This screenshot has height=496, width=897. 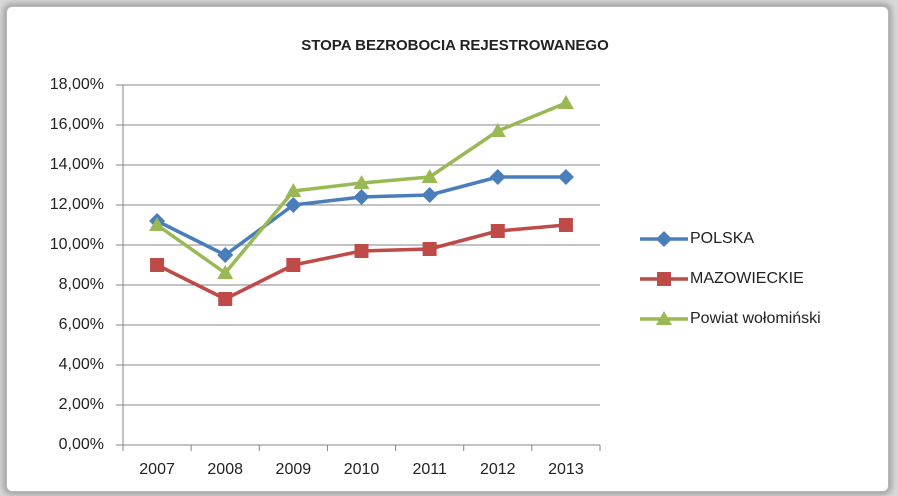 I want to click on y-tick-label: 14,00%, so click(x=77, y=164).